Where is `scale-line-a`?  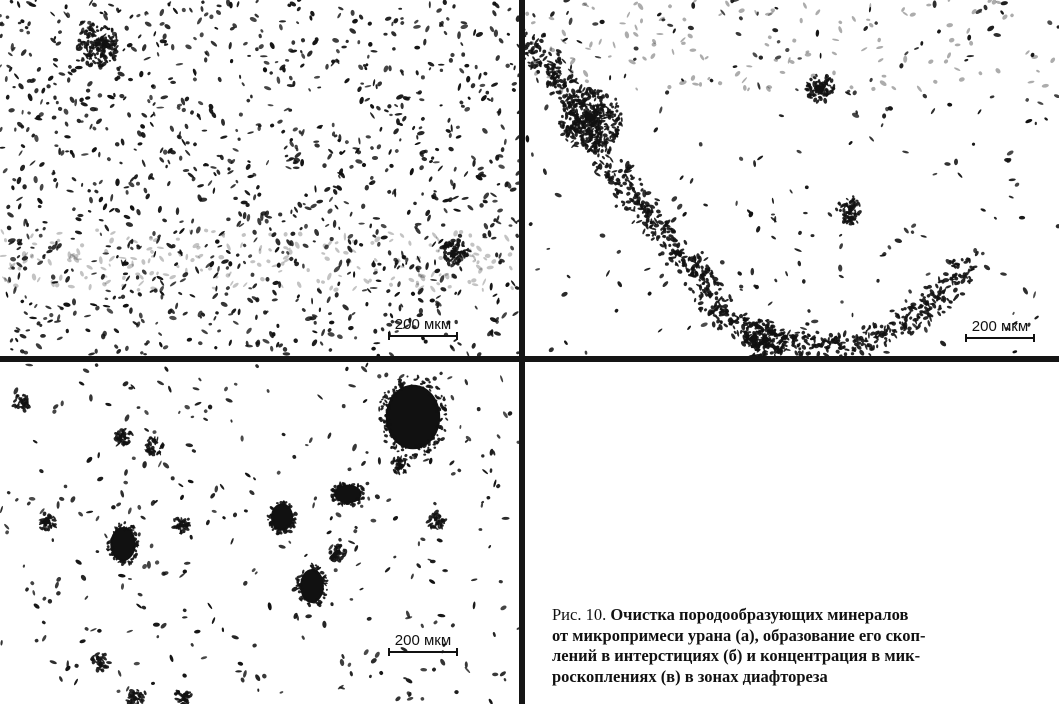 scale-line-a is located at coordinates (423, 336).